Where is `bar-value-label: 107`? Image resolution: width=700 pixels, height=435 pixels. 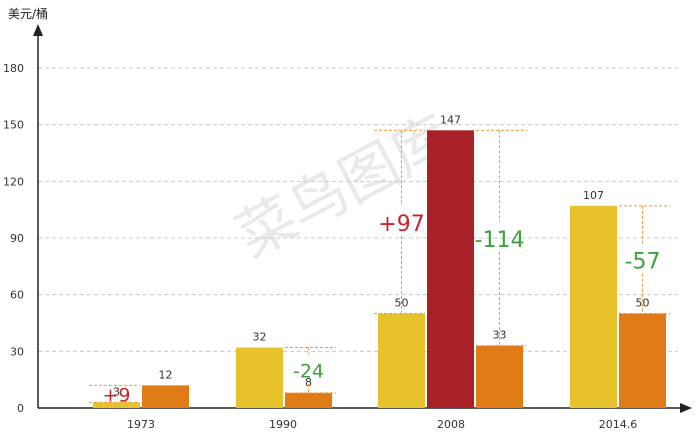
bar-value-label: 107 is located at coordinates (593, 195).